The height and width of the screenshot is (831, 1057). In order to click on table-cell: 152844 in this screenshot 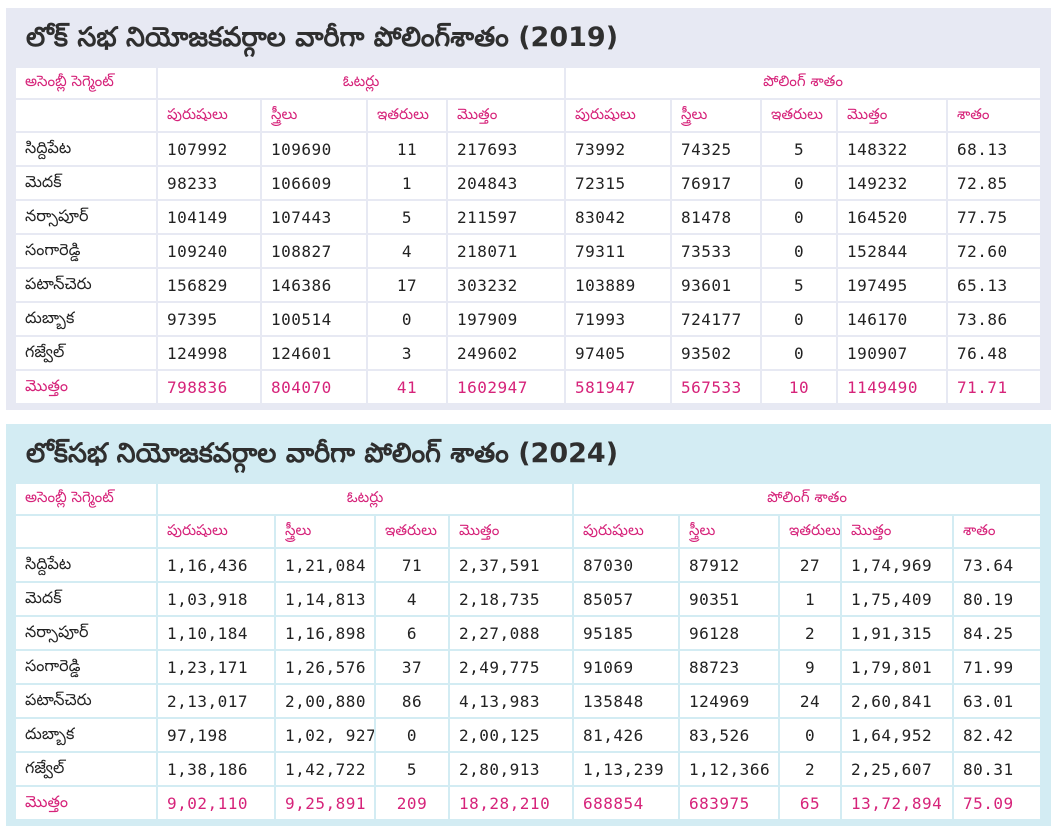, I will do `click(893, 251)`.